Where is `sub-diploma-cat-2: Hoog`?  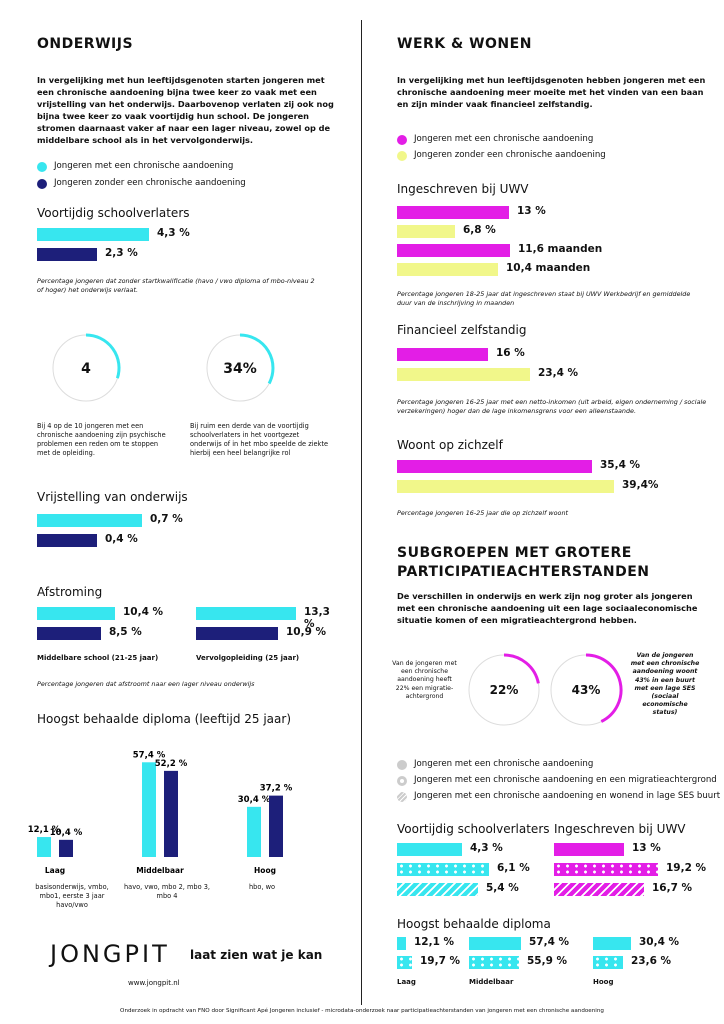 sub-diploma-cat-2: Hoog is located at coordinates (603, 982).